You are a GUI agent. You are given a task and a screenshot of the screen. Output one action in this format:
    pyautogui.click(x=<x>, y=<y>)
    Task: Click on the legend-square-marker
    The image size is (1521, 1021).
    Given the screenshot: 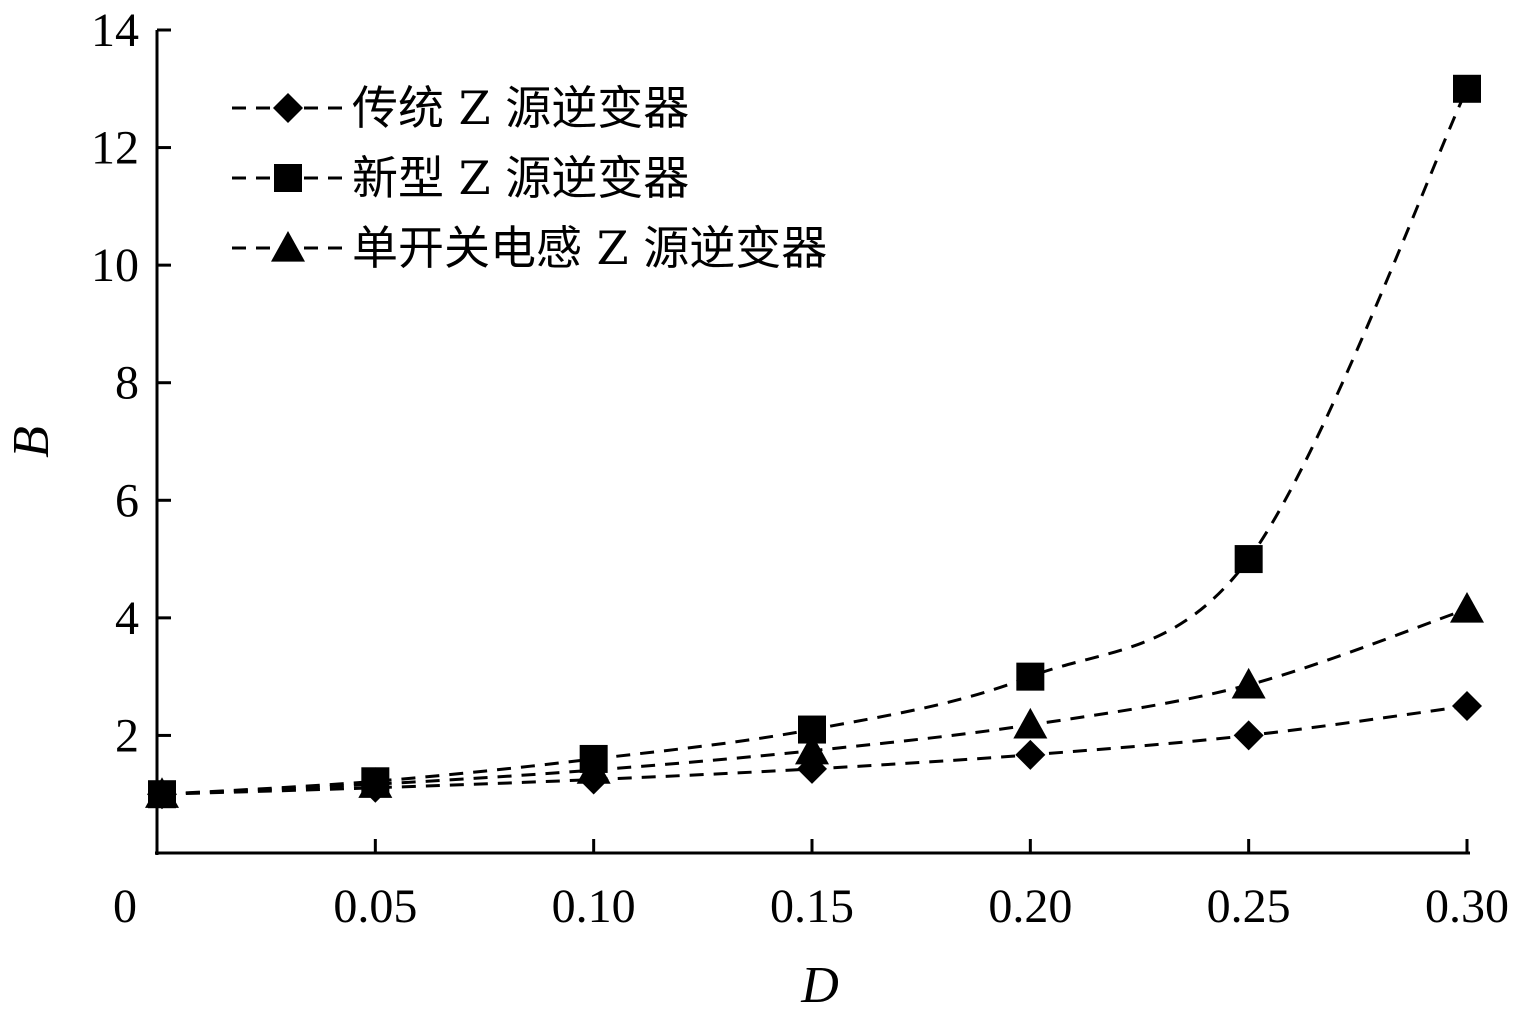 What is the action you would take?
    pyautogui.click(x=288, y=178)
    